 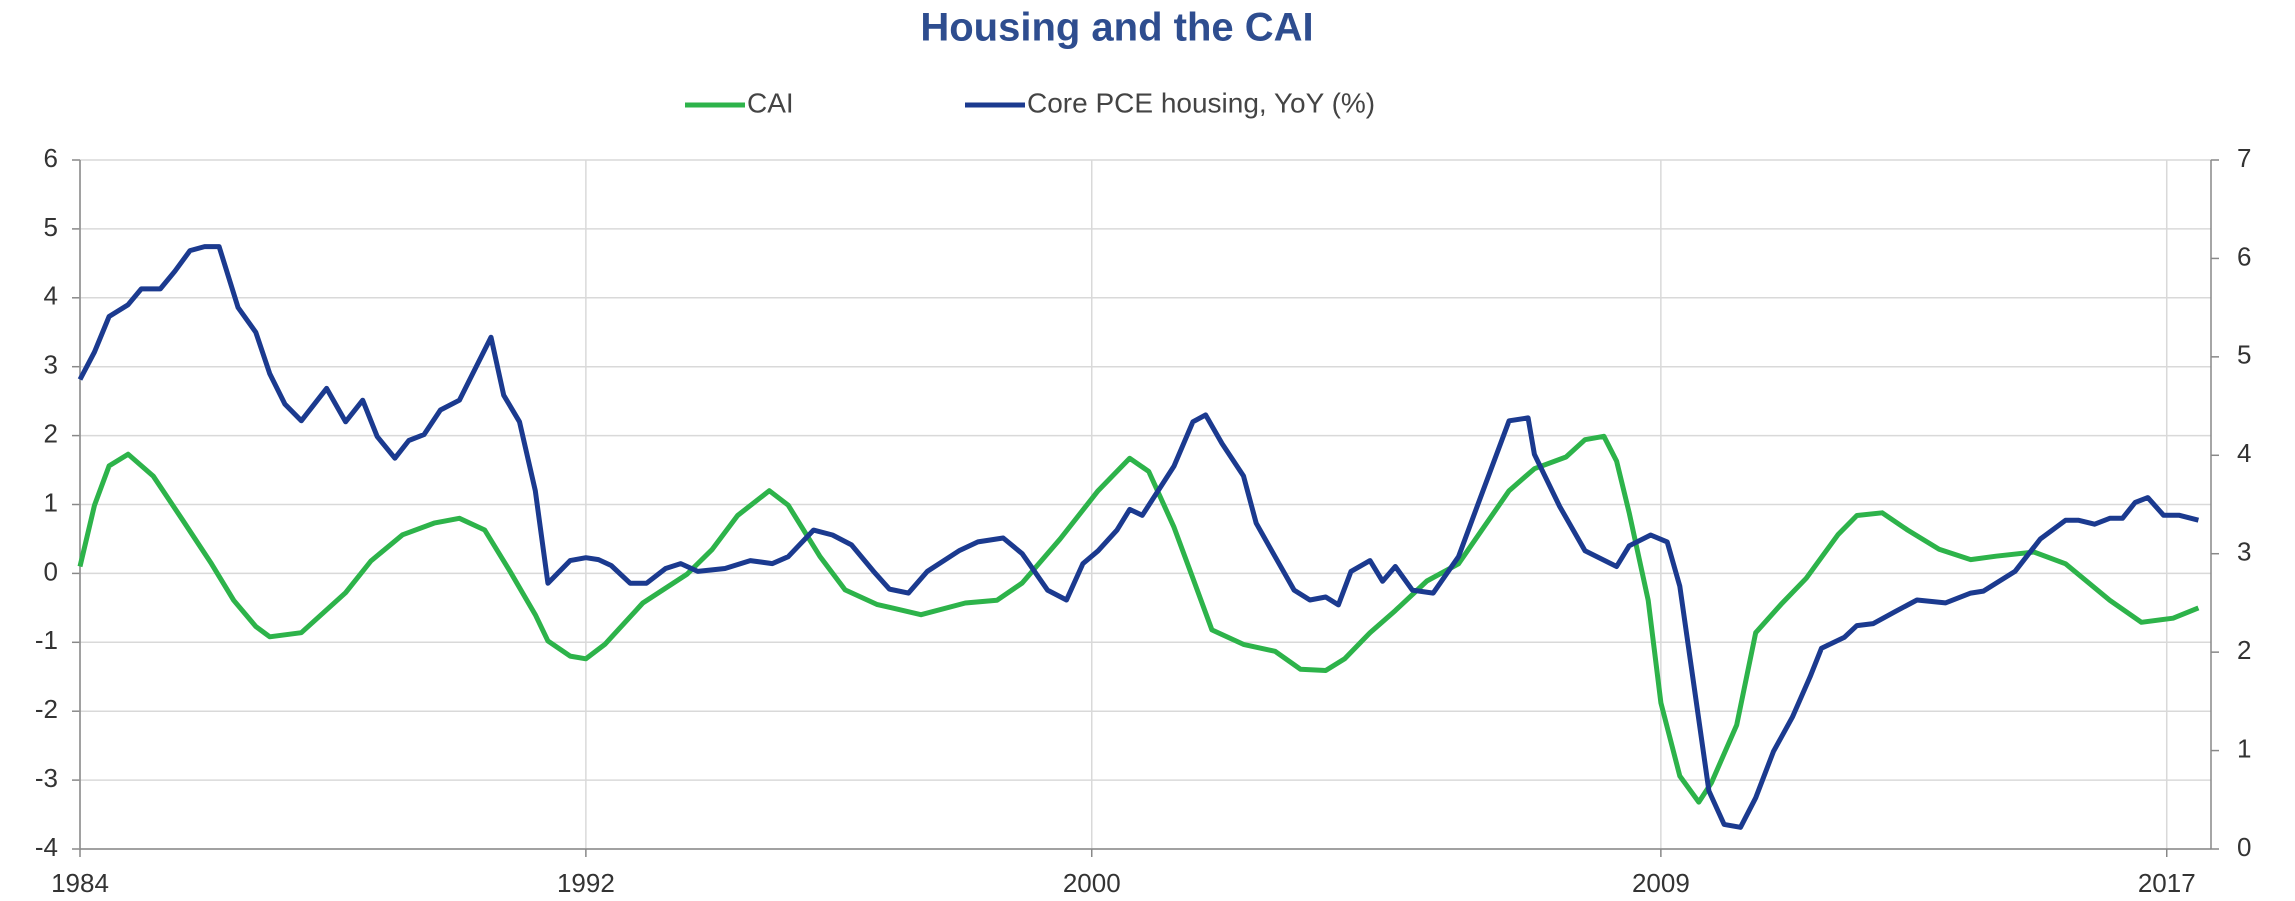 What do you see at coordinates (1092, 883) in the screenshot?
I see `x-tick-label: 2000` at bounding box center [1092, 883].